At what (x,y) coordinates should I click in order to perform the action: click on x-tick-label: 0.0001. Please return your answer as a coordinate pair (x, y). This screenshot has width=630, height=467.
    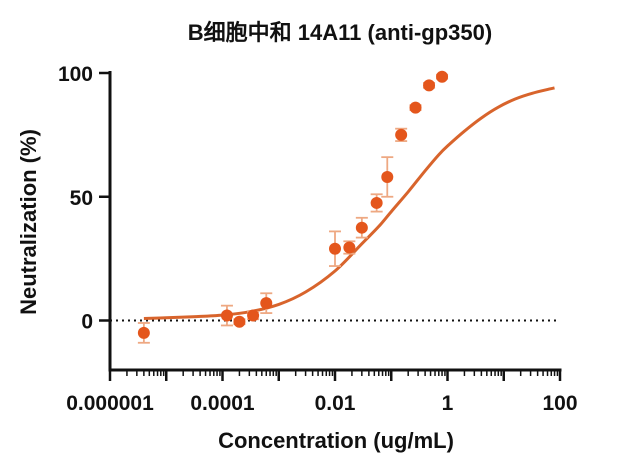
    Looking at the image, I should click on (222, 403).